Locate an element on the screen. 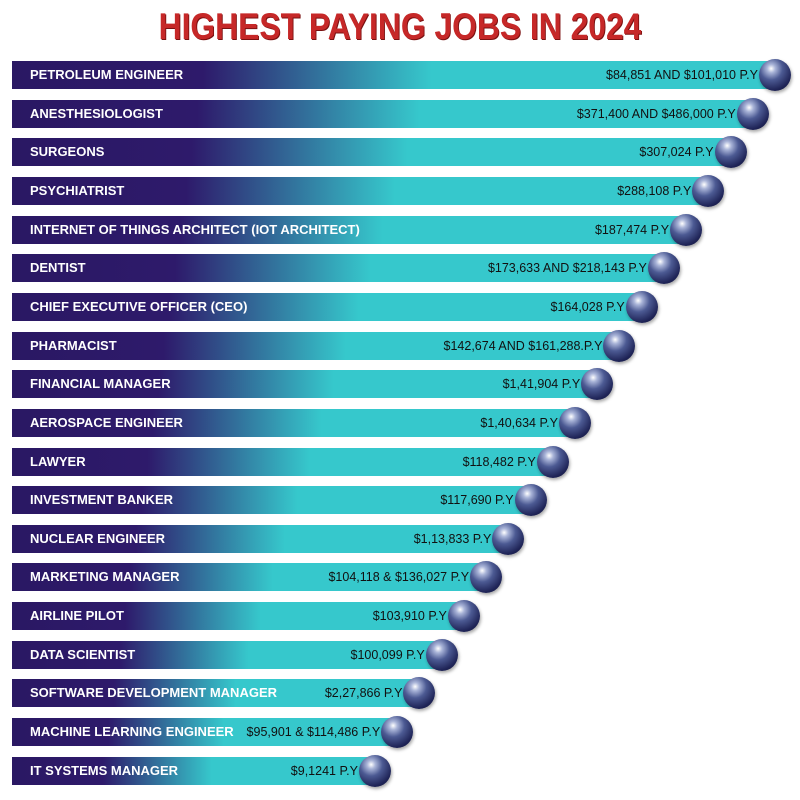 Image resolution: width=800 pixels, height=800 pixels. category-label: PHARMACIST is located at coordinates (73, 345).